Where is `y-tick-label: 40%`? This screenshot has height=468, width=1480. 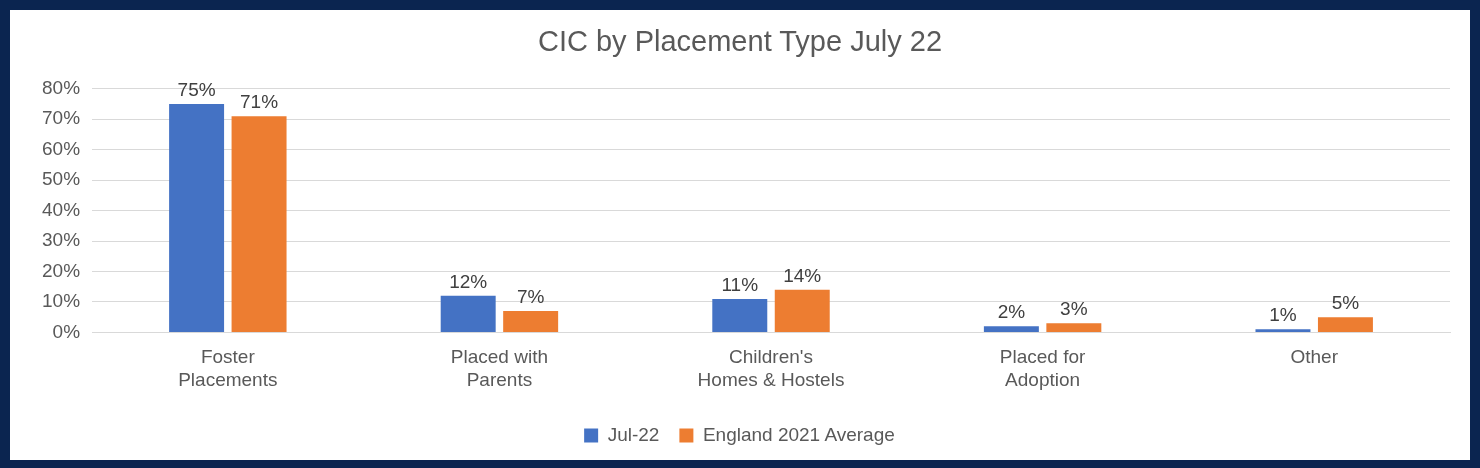 y-tick-label: 40% is located at coordinates (61, 209).